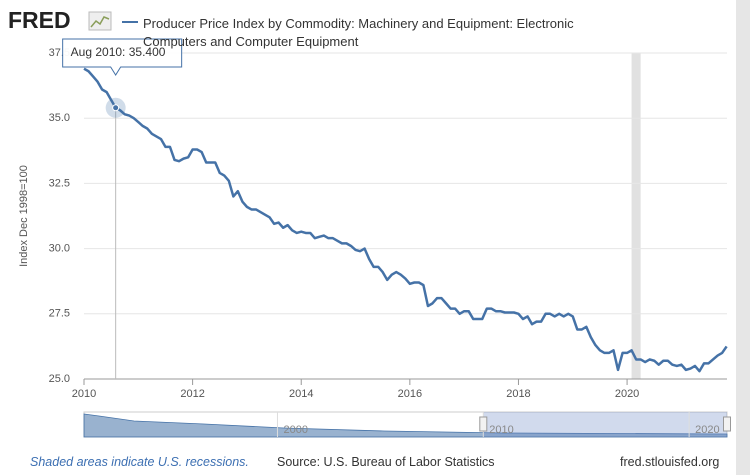 This screenshot has width=750, height=475. What do you see at coordinates (295, 430) in the screenshot?
I see `navigator-tick-label: 2000` at bounding box center [295, 430].